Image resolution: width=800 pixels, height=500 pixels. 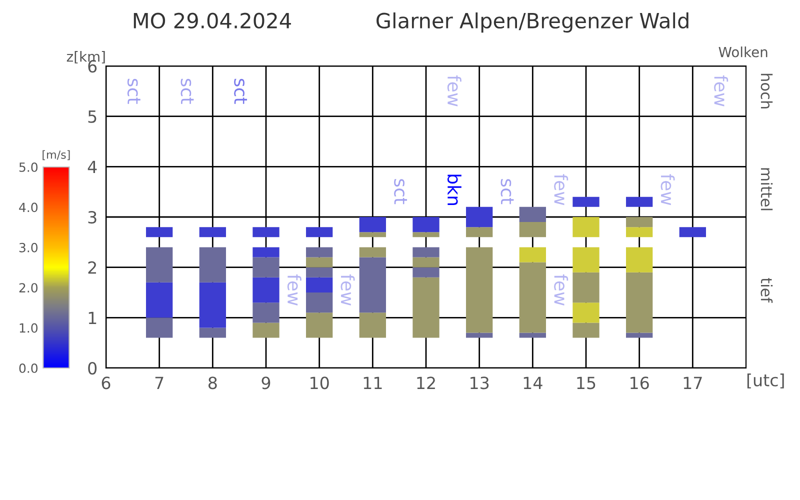 I want to click on x-tick-label: 16, so click(x=639, y=383).